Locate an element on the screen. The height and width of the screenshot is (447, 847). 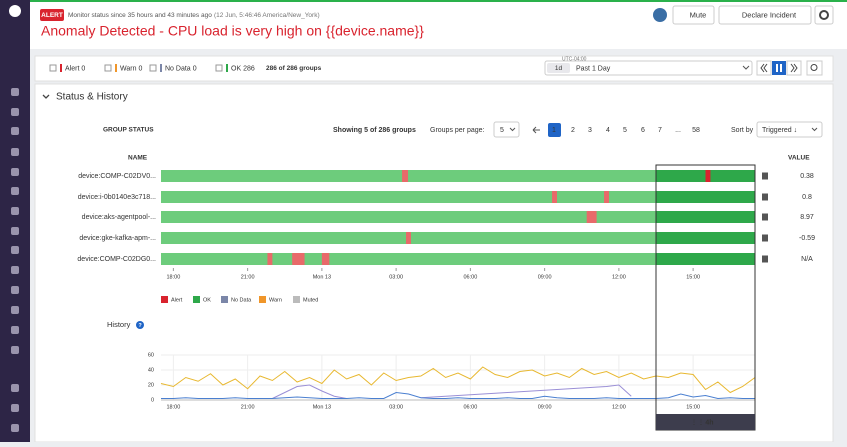
range-chip is located at coordinates (558, 68).